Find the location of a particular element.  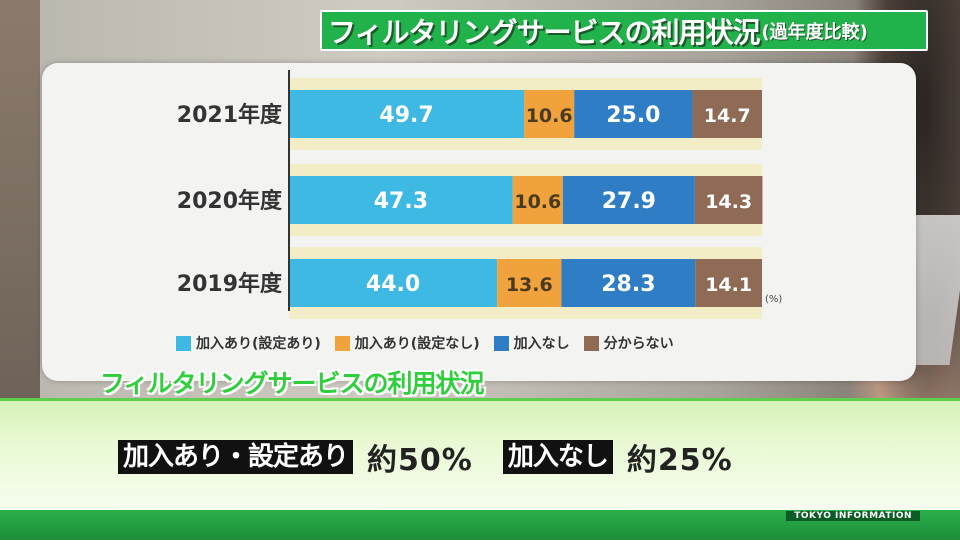

data-label: 13.6 is located at coordinates (529, 285).